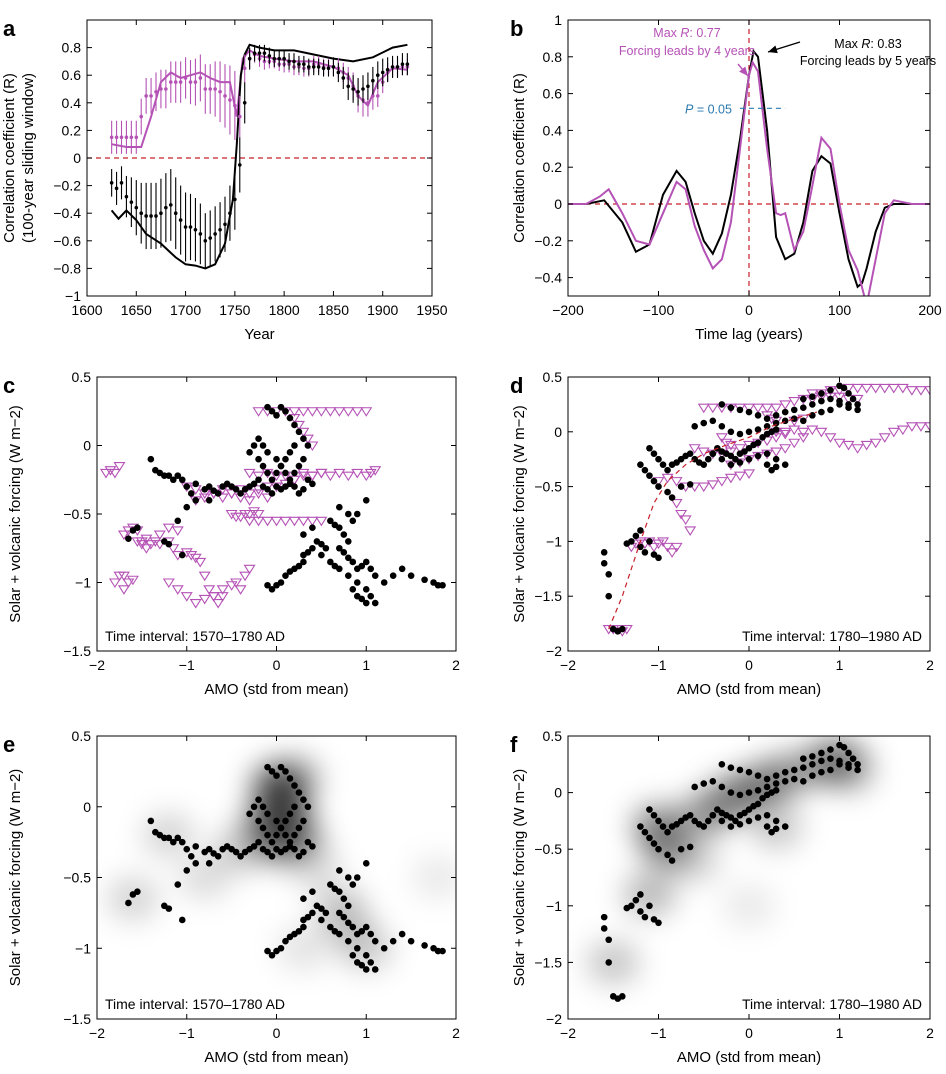 The image size is (946, 1074). I want to click on y-tick-label: −1.5, so click(548, 962).